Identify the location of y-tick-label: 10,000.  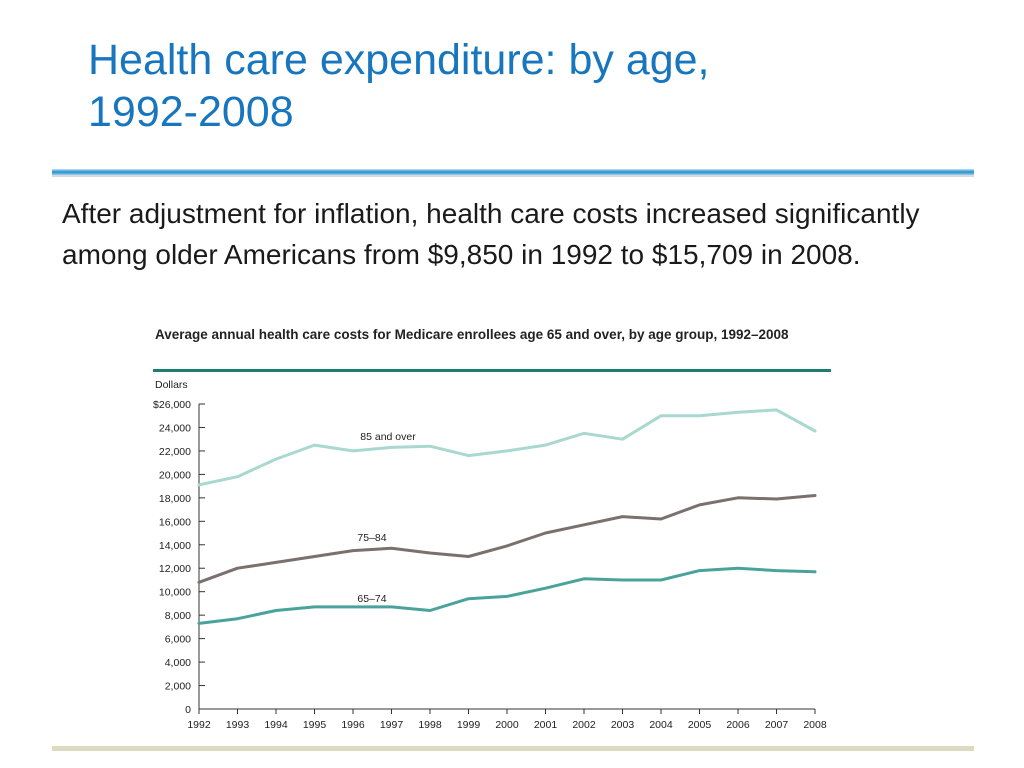
(175, 593).